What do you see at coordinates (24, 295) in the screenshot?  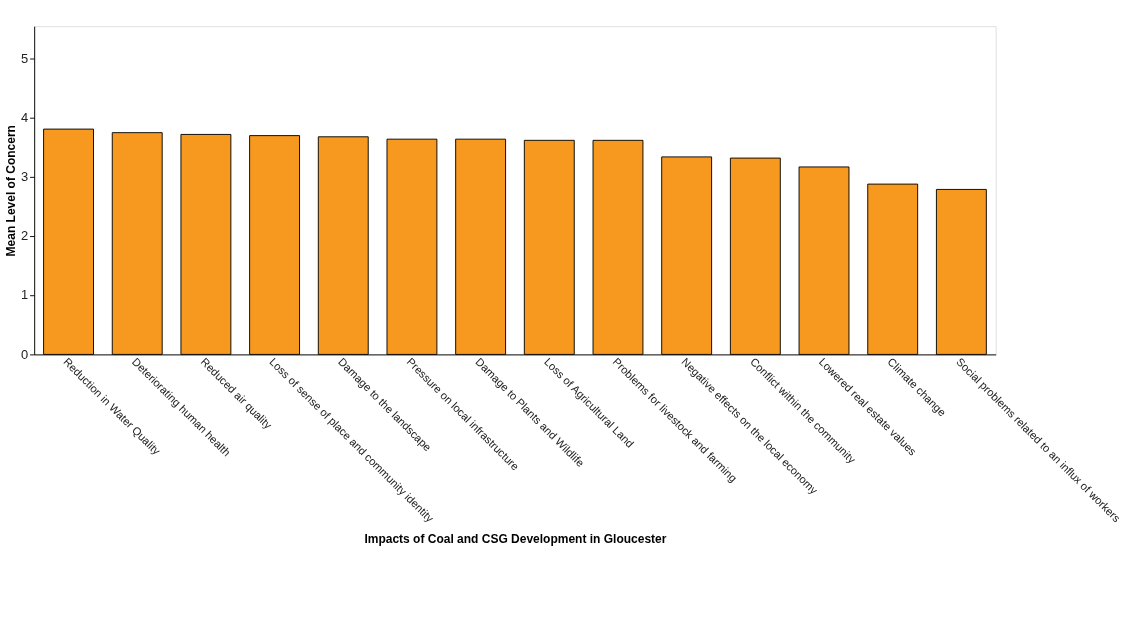 I see `y-tick-label: 1` at bounding box center [24, 295].